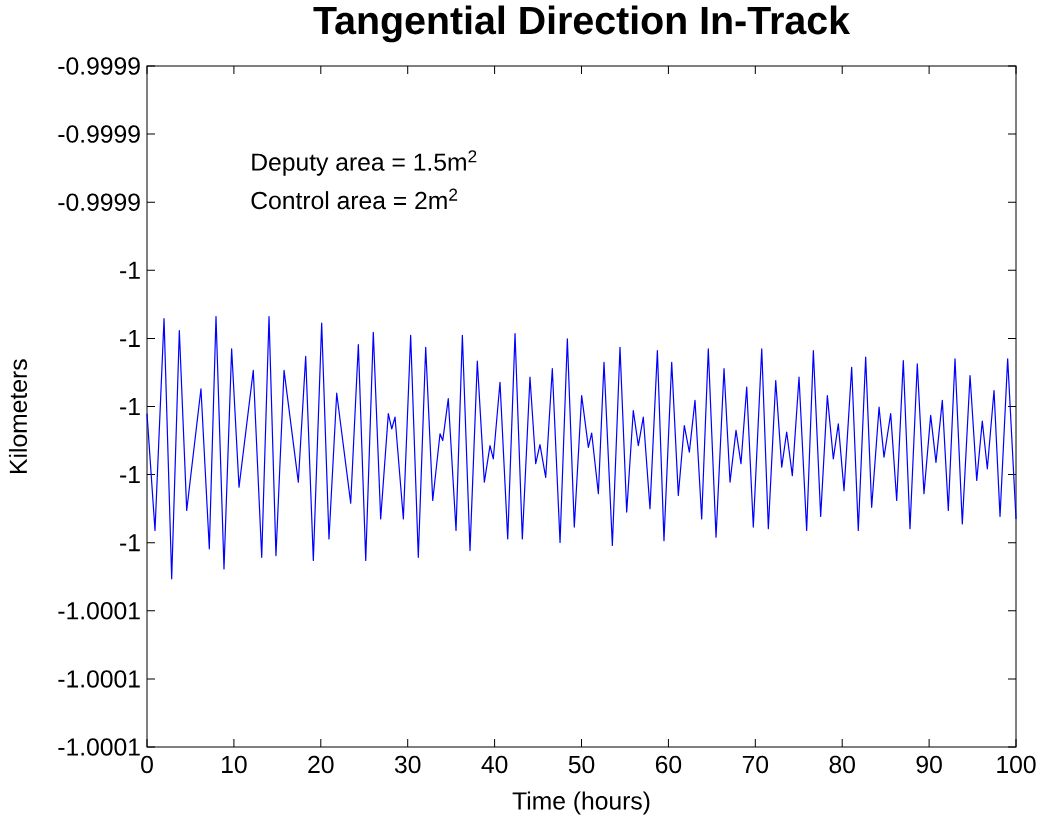 The height and width of the screenshot is (822, 1041). Describe the element at coordinates (842, 764) in the screenshot. I see `x-tick-label: 80` at that location.